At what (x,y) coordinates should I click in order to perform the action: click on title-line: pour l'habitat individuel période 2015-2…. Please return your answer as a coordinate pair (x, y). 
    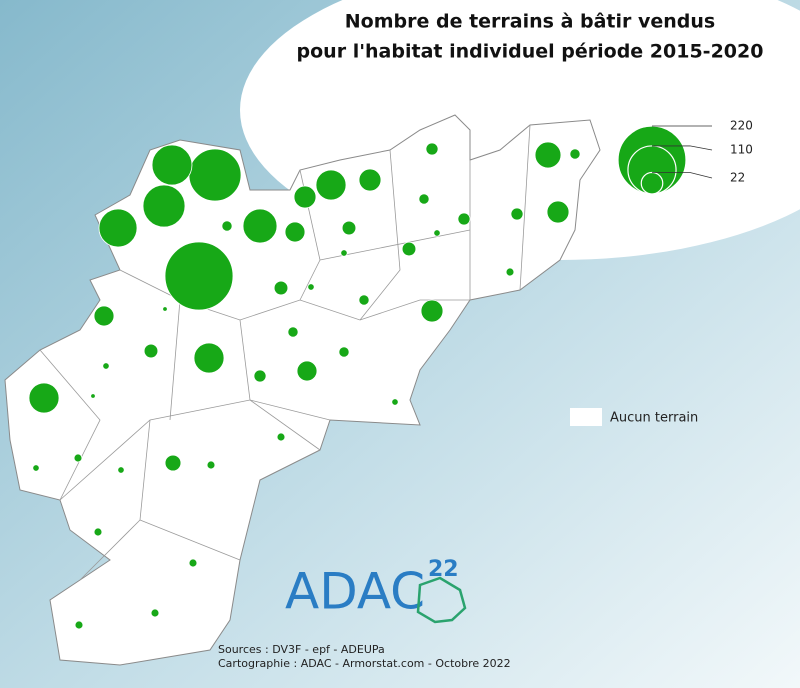
    Looking at the image, I should click on (530, 52).